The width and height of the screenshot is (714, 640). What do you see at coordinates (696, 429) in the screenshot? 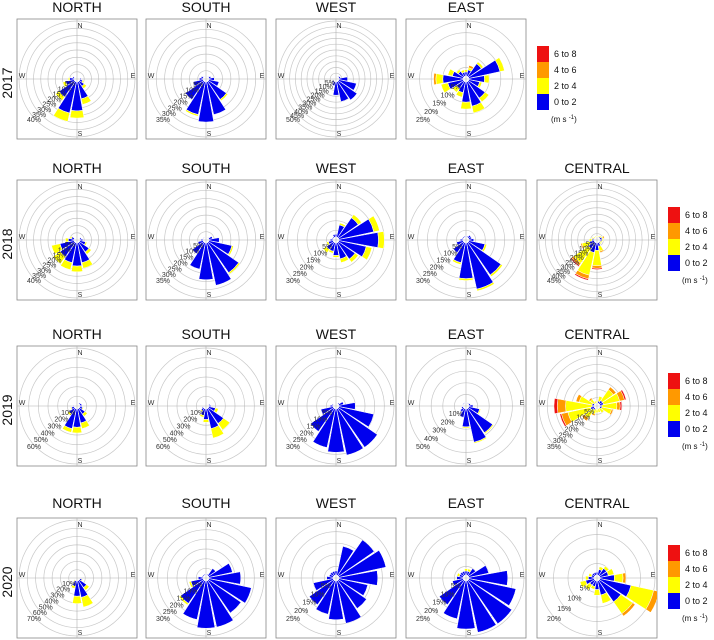
I see `legend-label: 0 to 2` at bounding box center [696, 429].